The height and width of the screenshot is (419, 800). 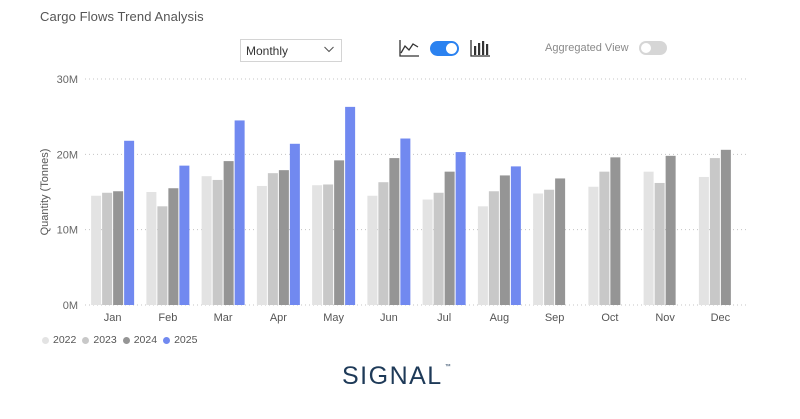 I want to click on bar-2023-aug, so click(x=493, y=248).